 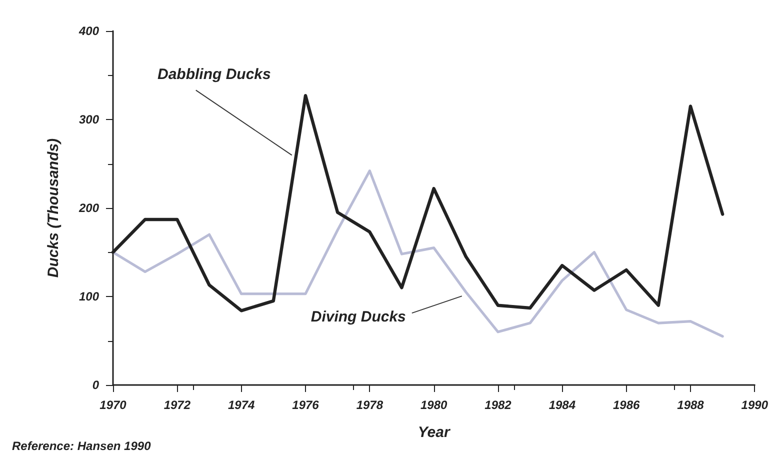 I want to click on x-tick-label: 1982, so click(x=498, y=405).